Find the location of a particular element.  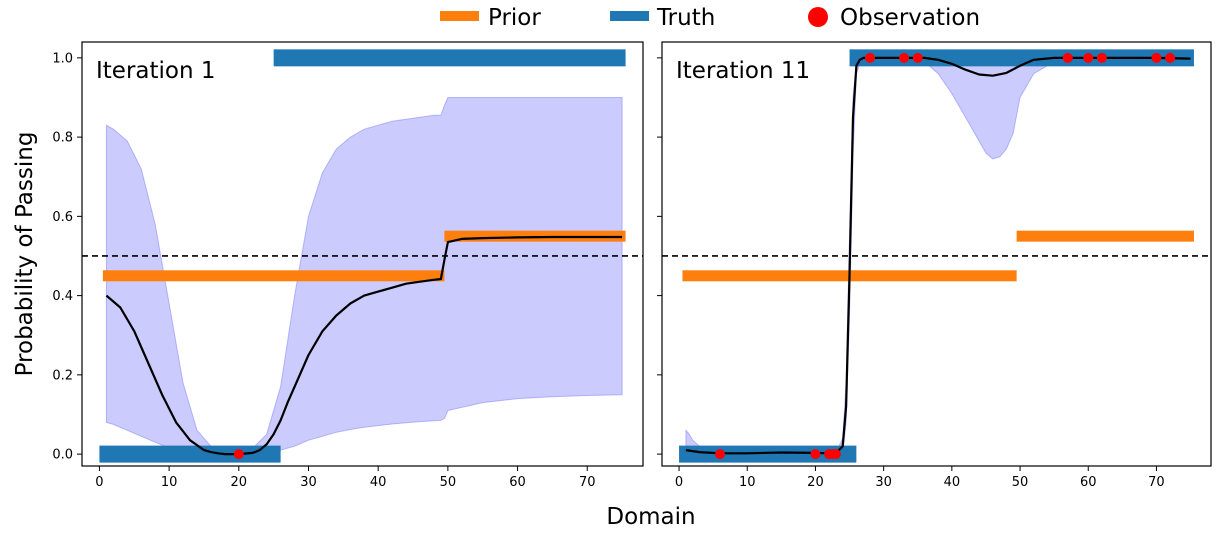

y-tick-label: 1.0 is located at coordinates (62, 58).